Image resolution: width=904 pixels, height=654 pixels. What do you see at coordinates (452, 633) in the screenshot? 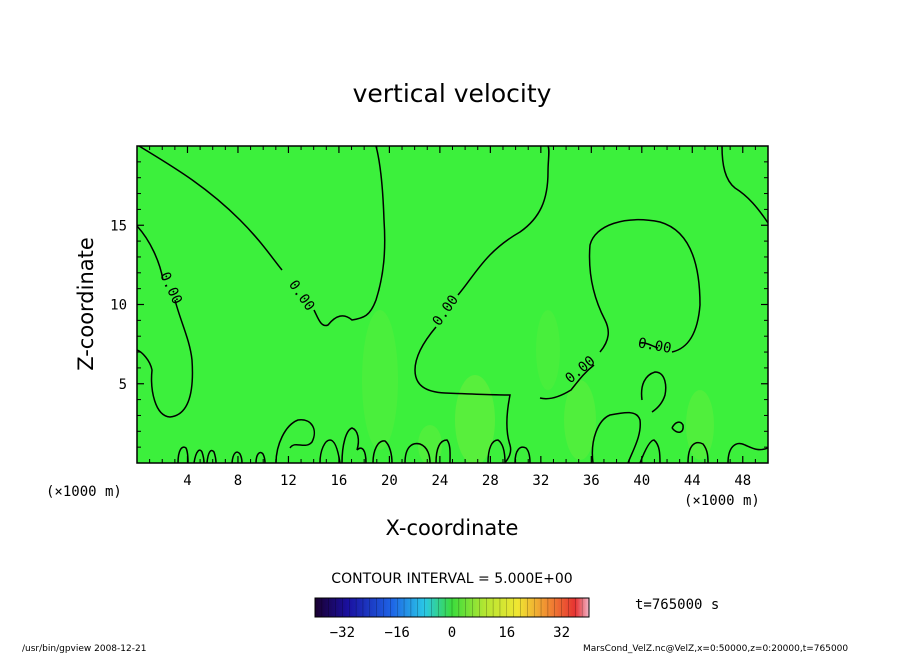
I see `colorbar-tick-label: 0` at bounding box center [452, 633].